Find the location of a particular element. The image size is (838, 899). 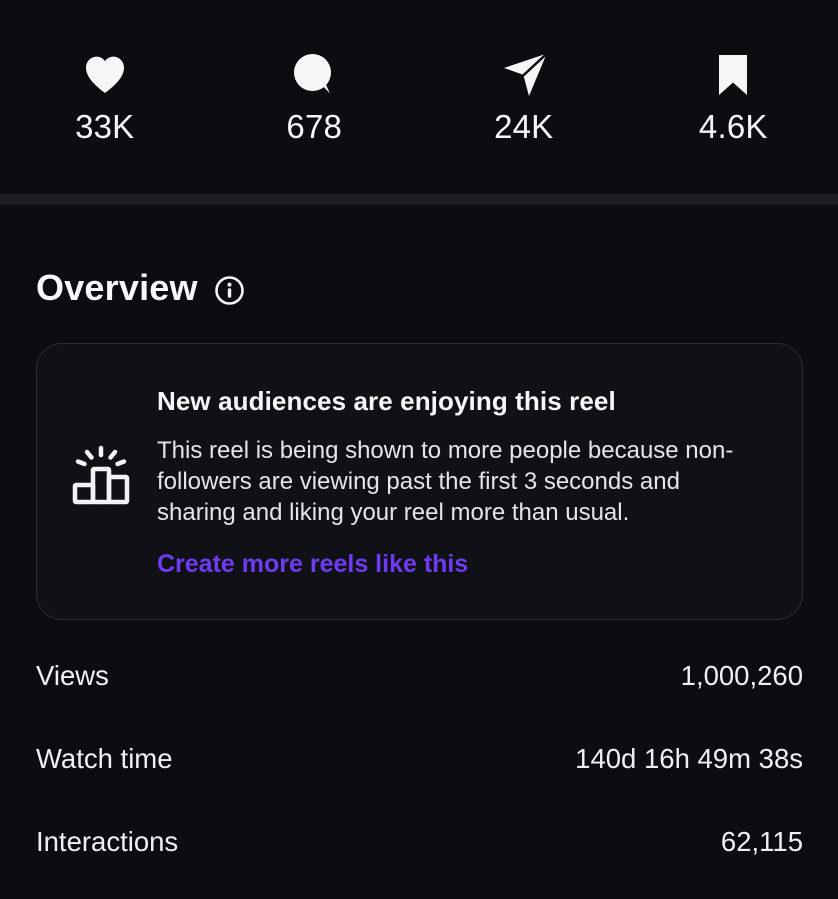

metric-row-watch-time: Watch time 140d 16h 49m 38s is located at coordinates (419, 758).